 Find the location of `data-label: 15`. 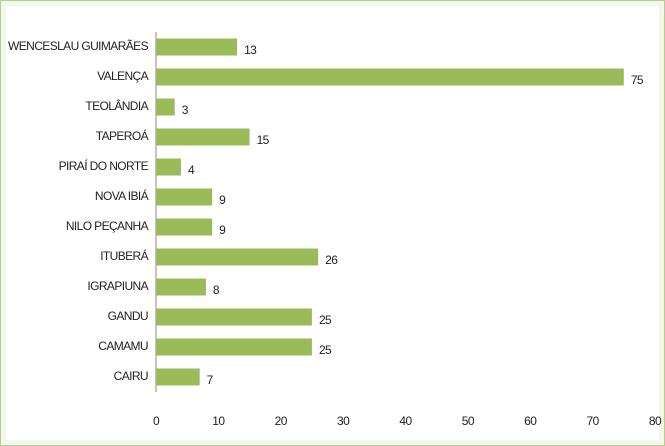

data-label: 15 is located at coordinates (263, 140).